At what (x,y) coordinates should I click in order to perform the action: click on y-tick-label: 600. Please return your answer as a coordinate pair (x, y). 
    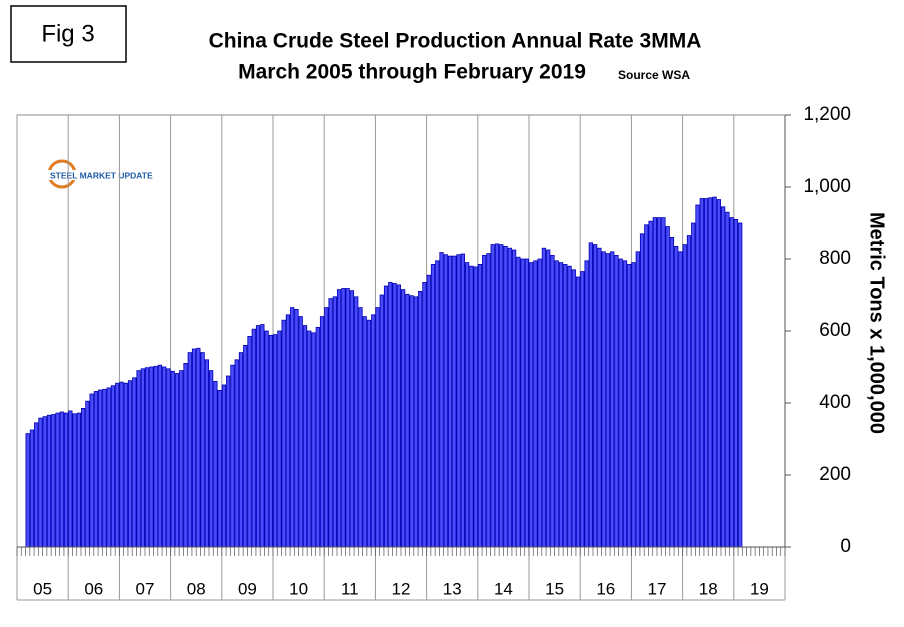
    Looking at the image, I should click on (835, 330).